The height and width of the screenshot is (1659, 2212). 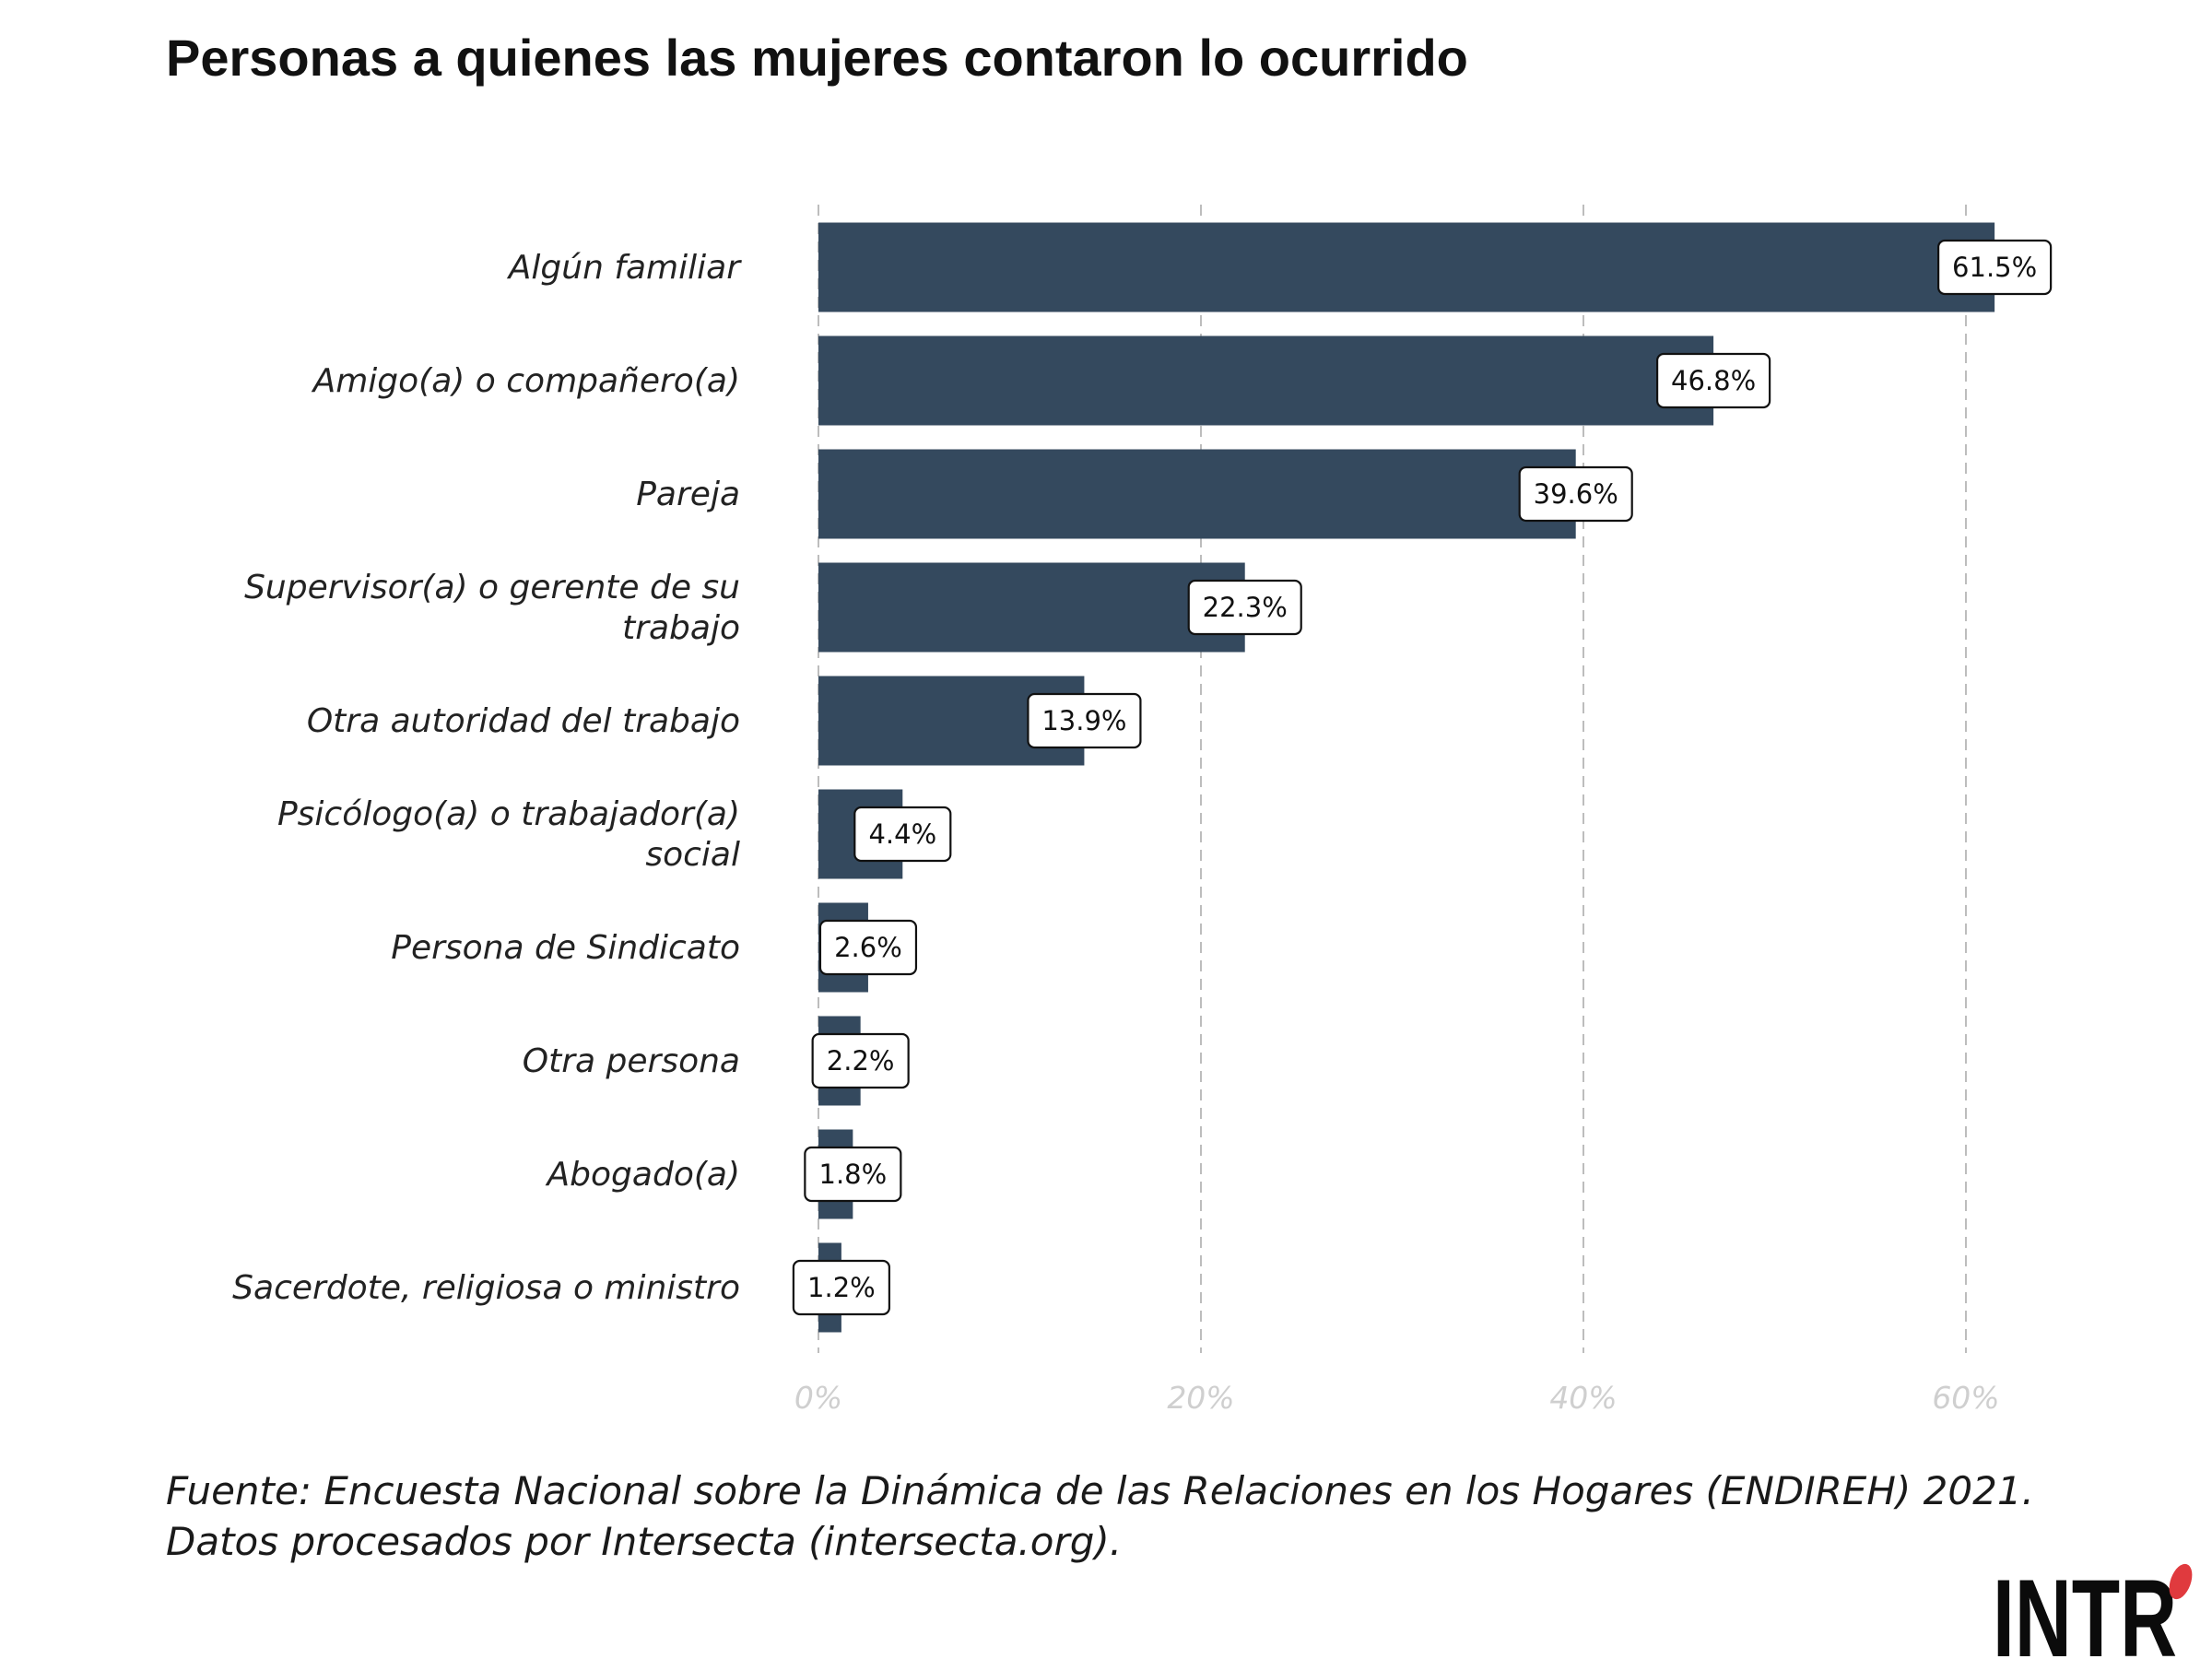 I want to click on data-label: 39.6%, so click(x=1576, y=494).